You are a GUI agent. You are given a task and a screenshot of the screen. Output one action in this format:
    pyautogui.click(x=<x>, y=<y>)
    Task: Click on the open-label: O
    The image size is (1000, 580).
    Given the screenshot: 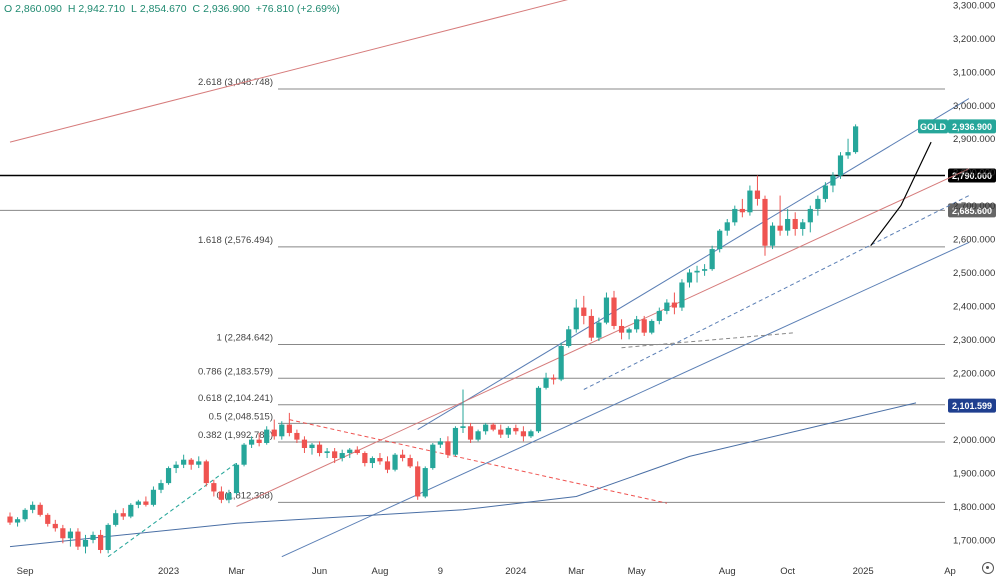 What is the action you would take?
    pyautogui.click(x=8, y=9)
    